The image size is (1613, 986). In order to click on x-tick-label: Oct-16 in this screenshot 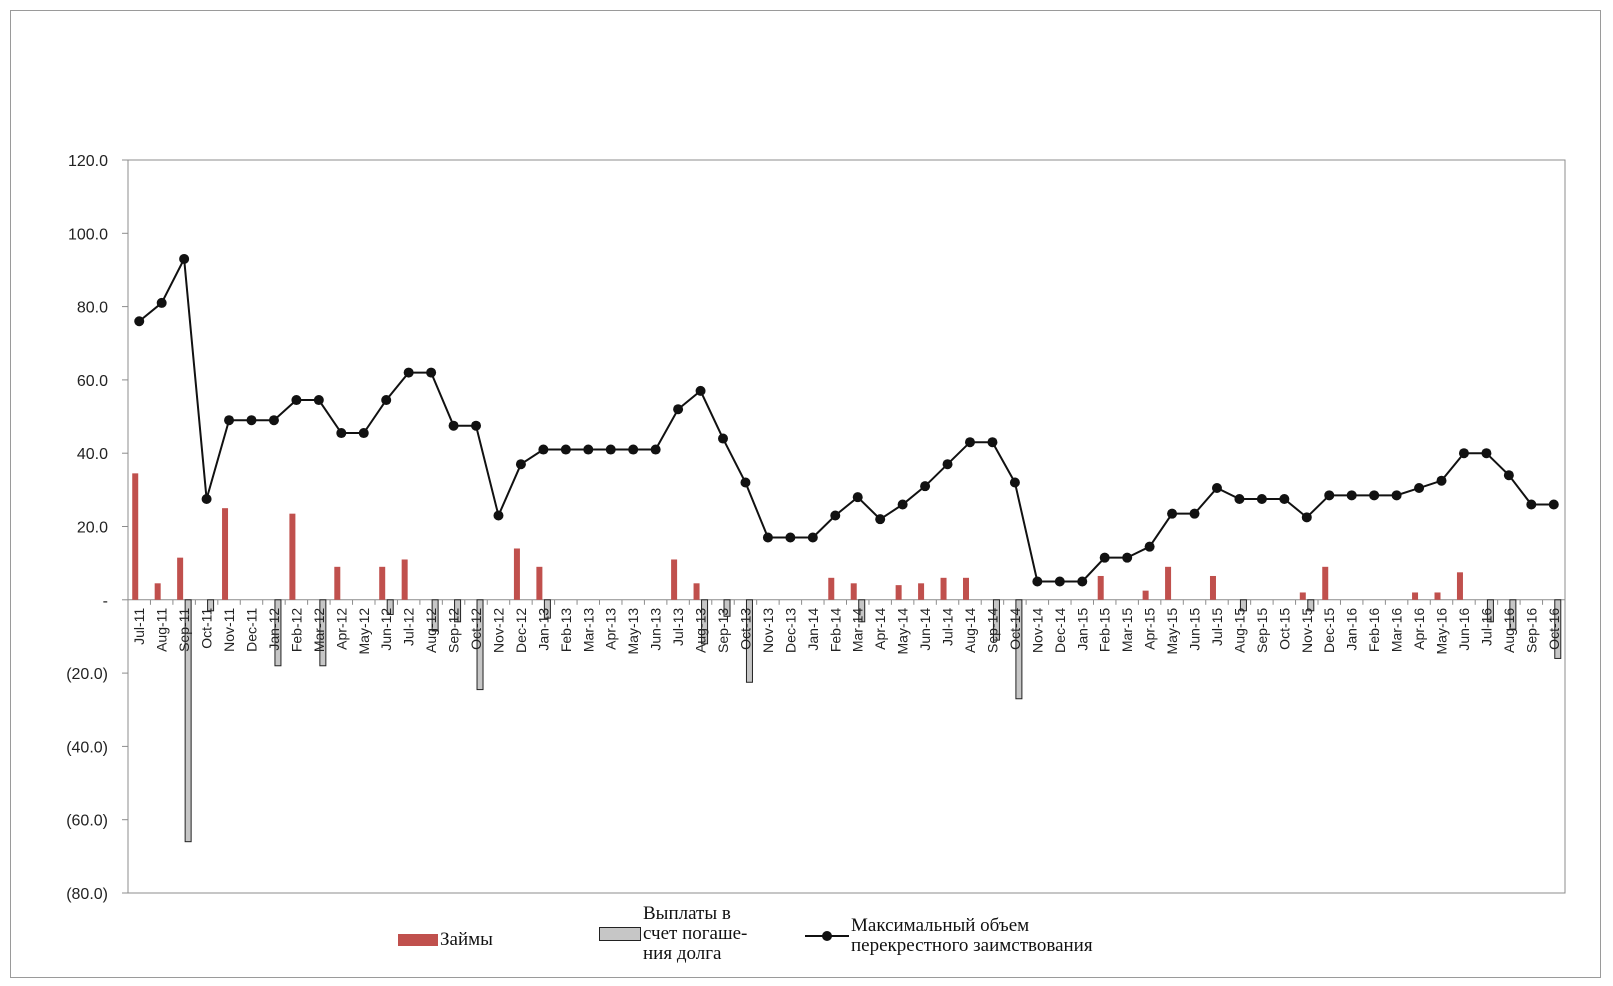, I will do `click(1554, 629)`.